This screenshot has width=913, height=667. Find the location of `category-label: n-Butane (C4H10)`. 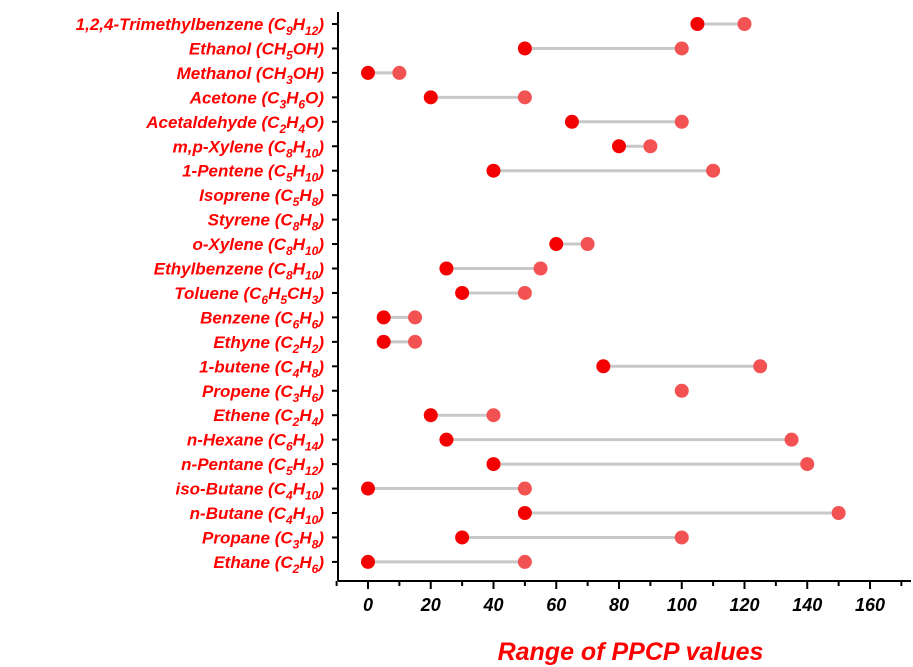

category-label: n-Butane (C4H10) is located at coordinates (257, 515).